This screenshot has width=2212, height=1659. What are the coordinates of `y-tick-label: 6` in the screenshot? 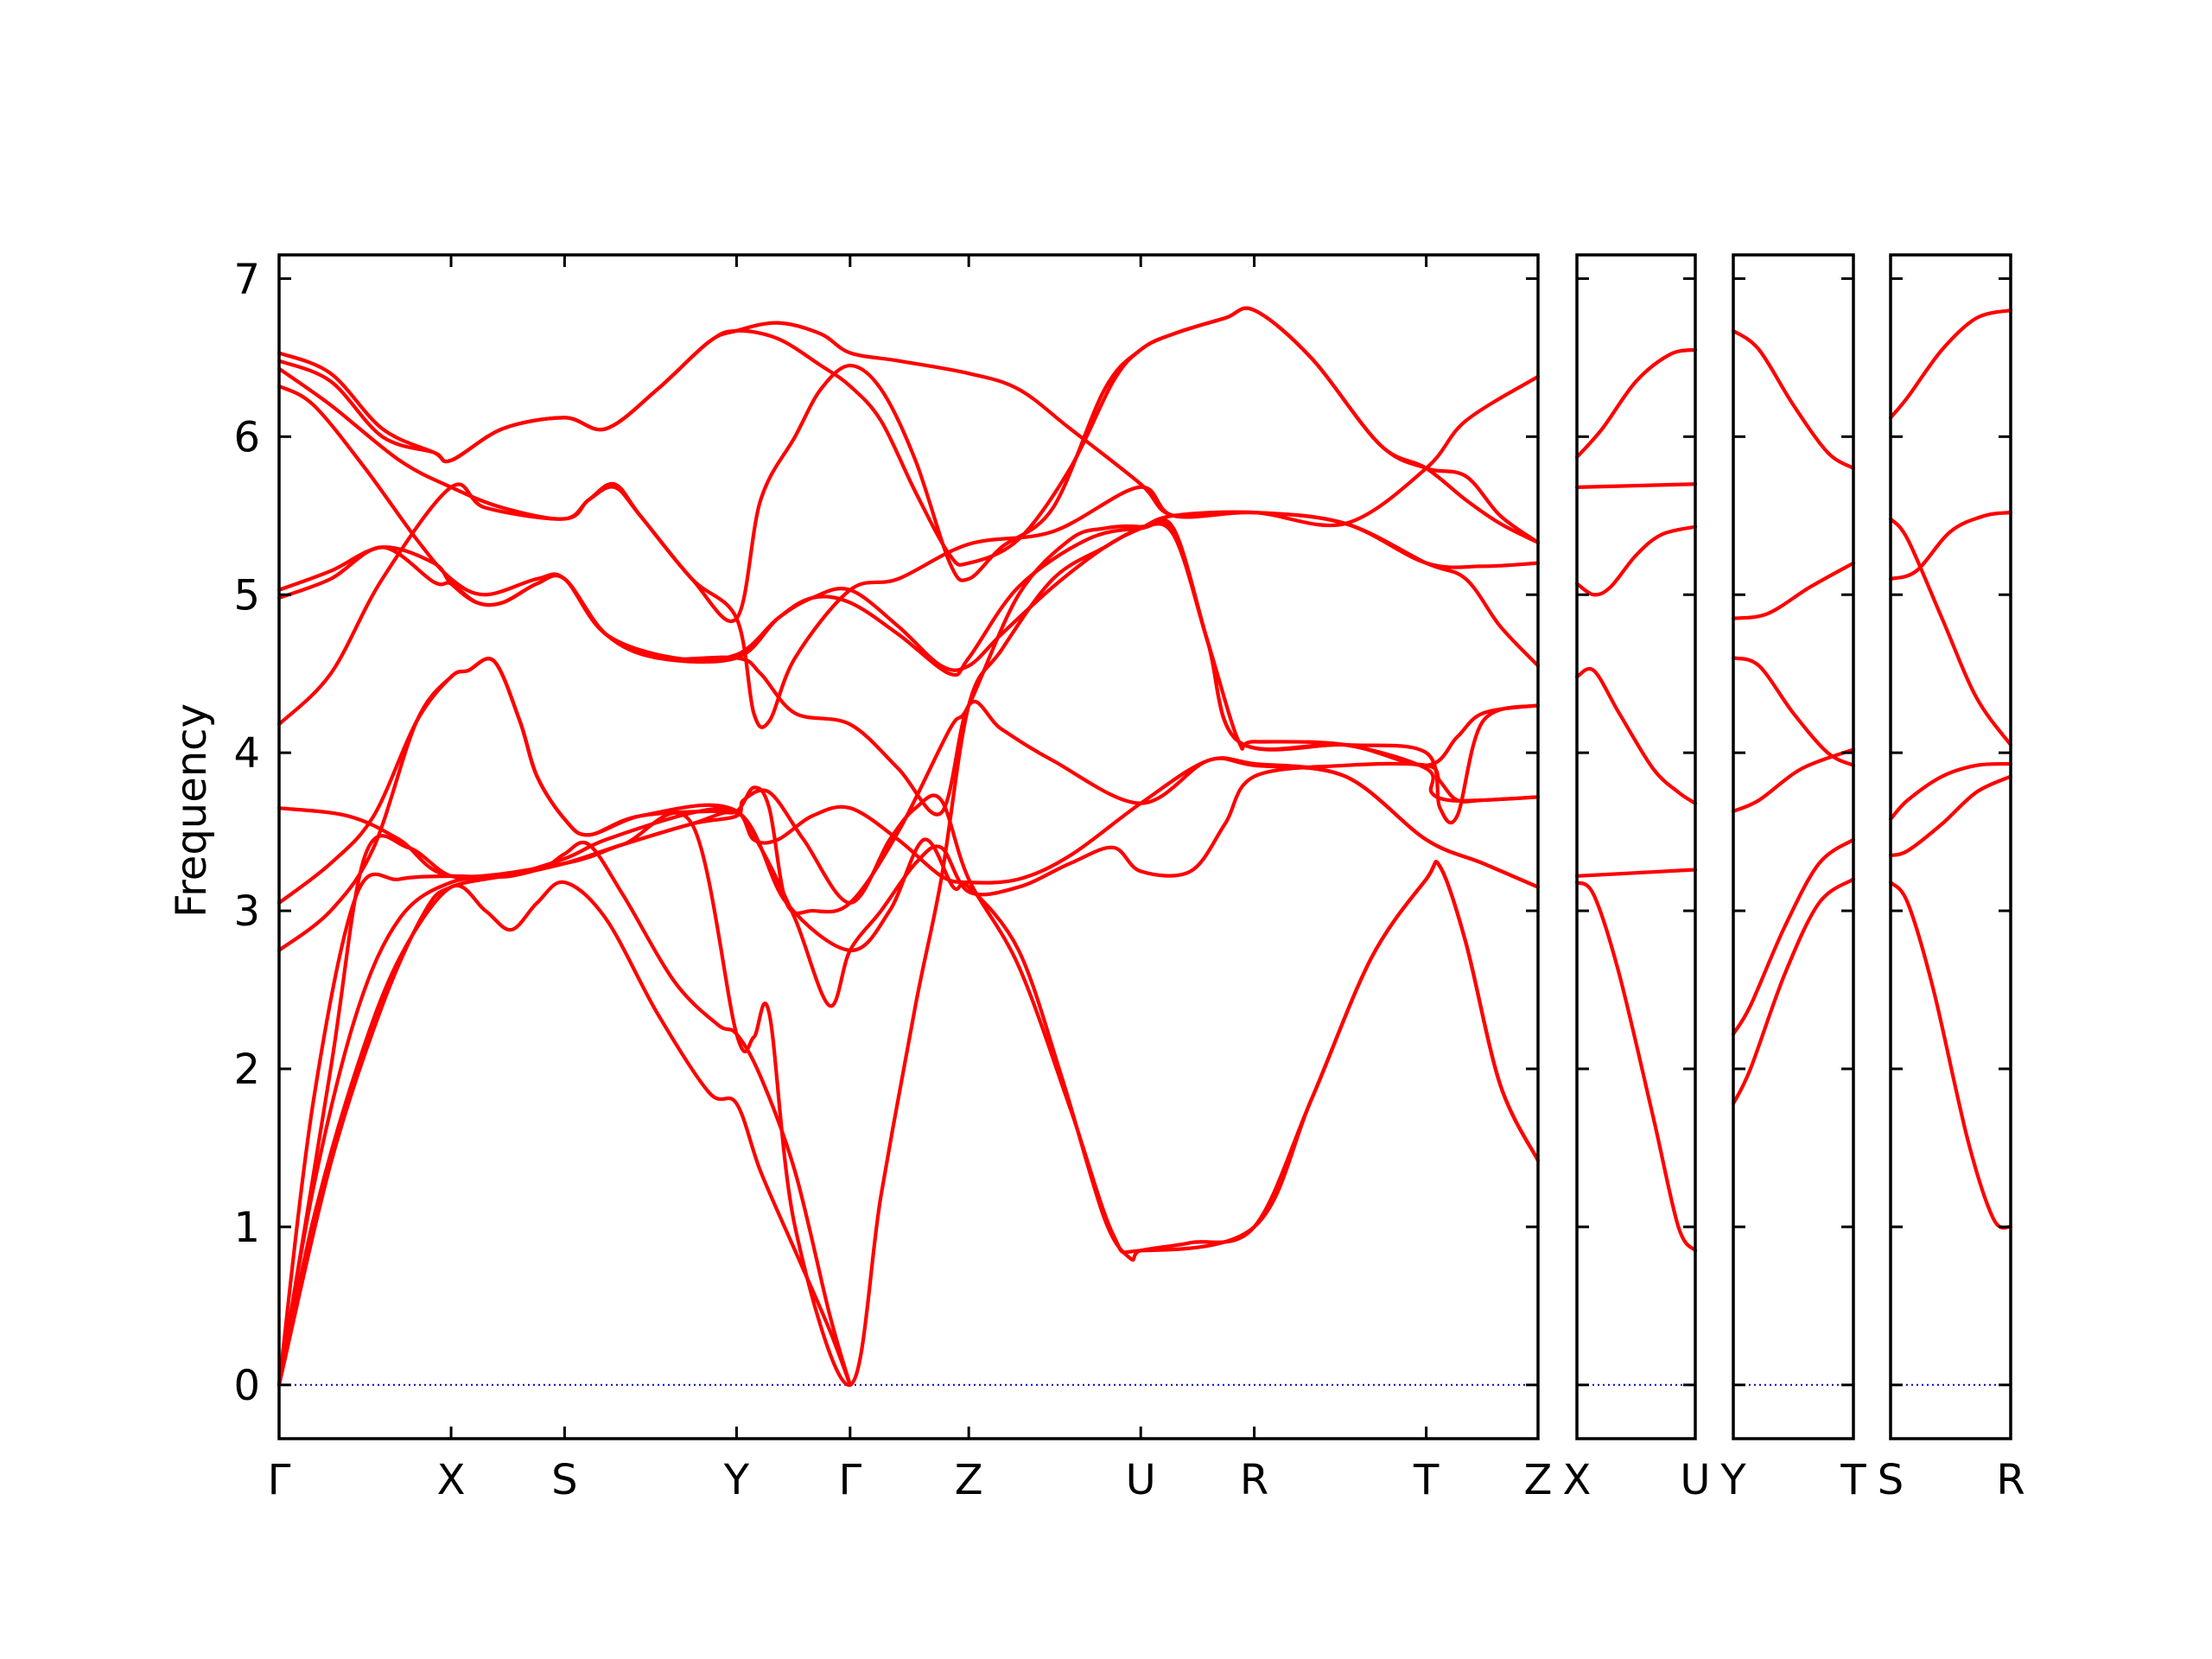 It's located at (246, 437).